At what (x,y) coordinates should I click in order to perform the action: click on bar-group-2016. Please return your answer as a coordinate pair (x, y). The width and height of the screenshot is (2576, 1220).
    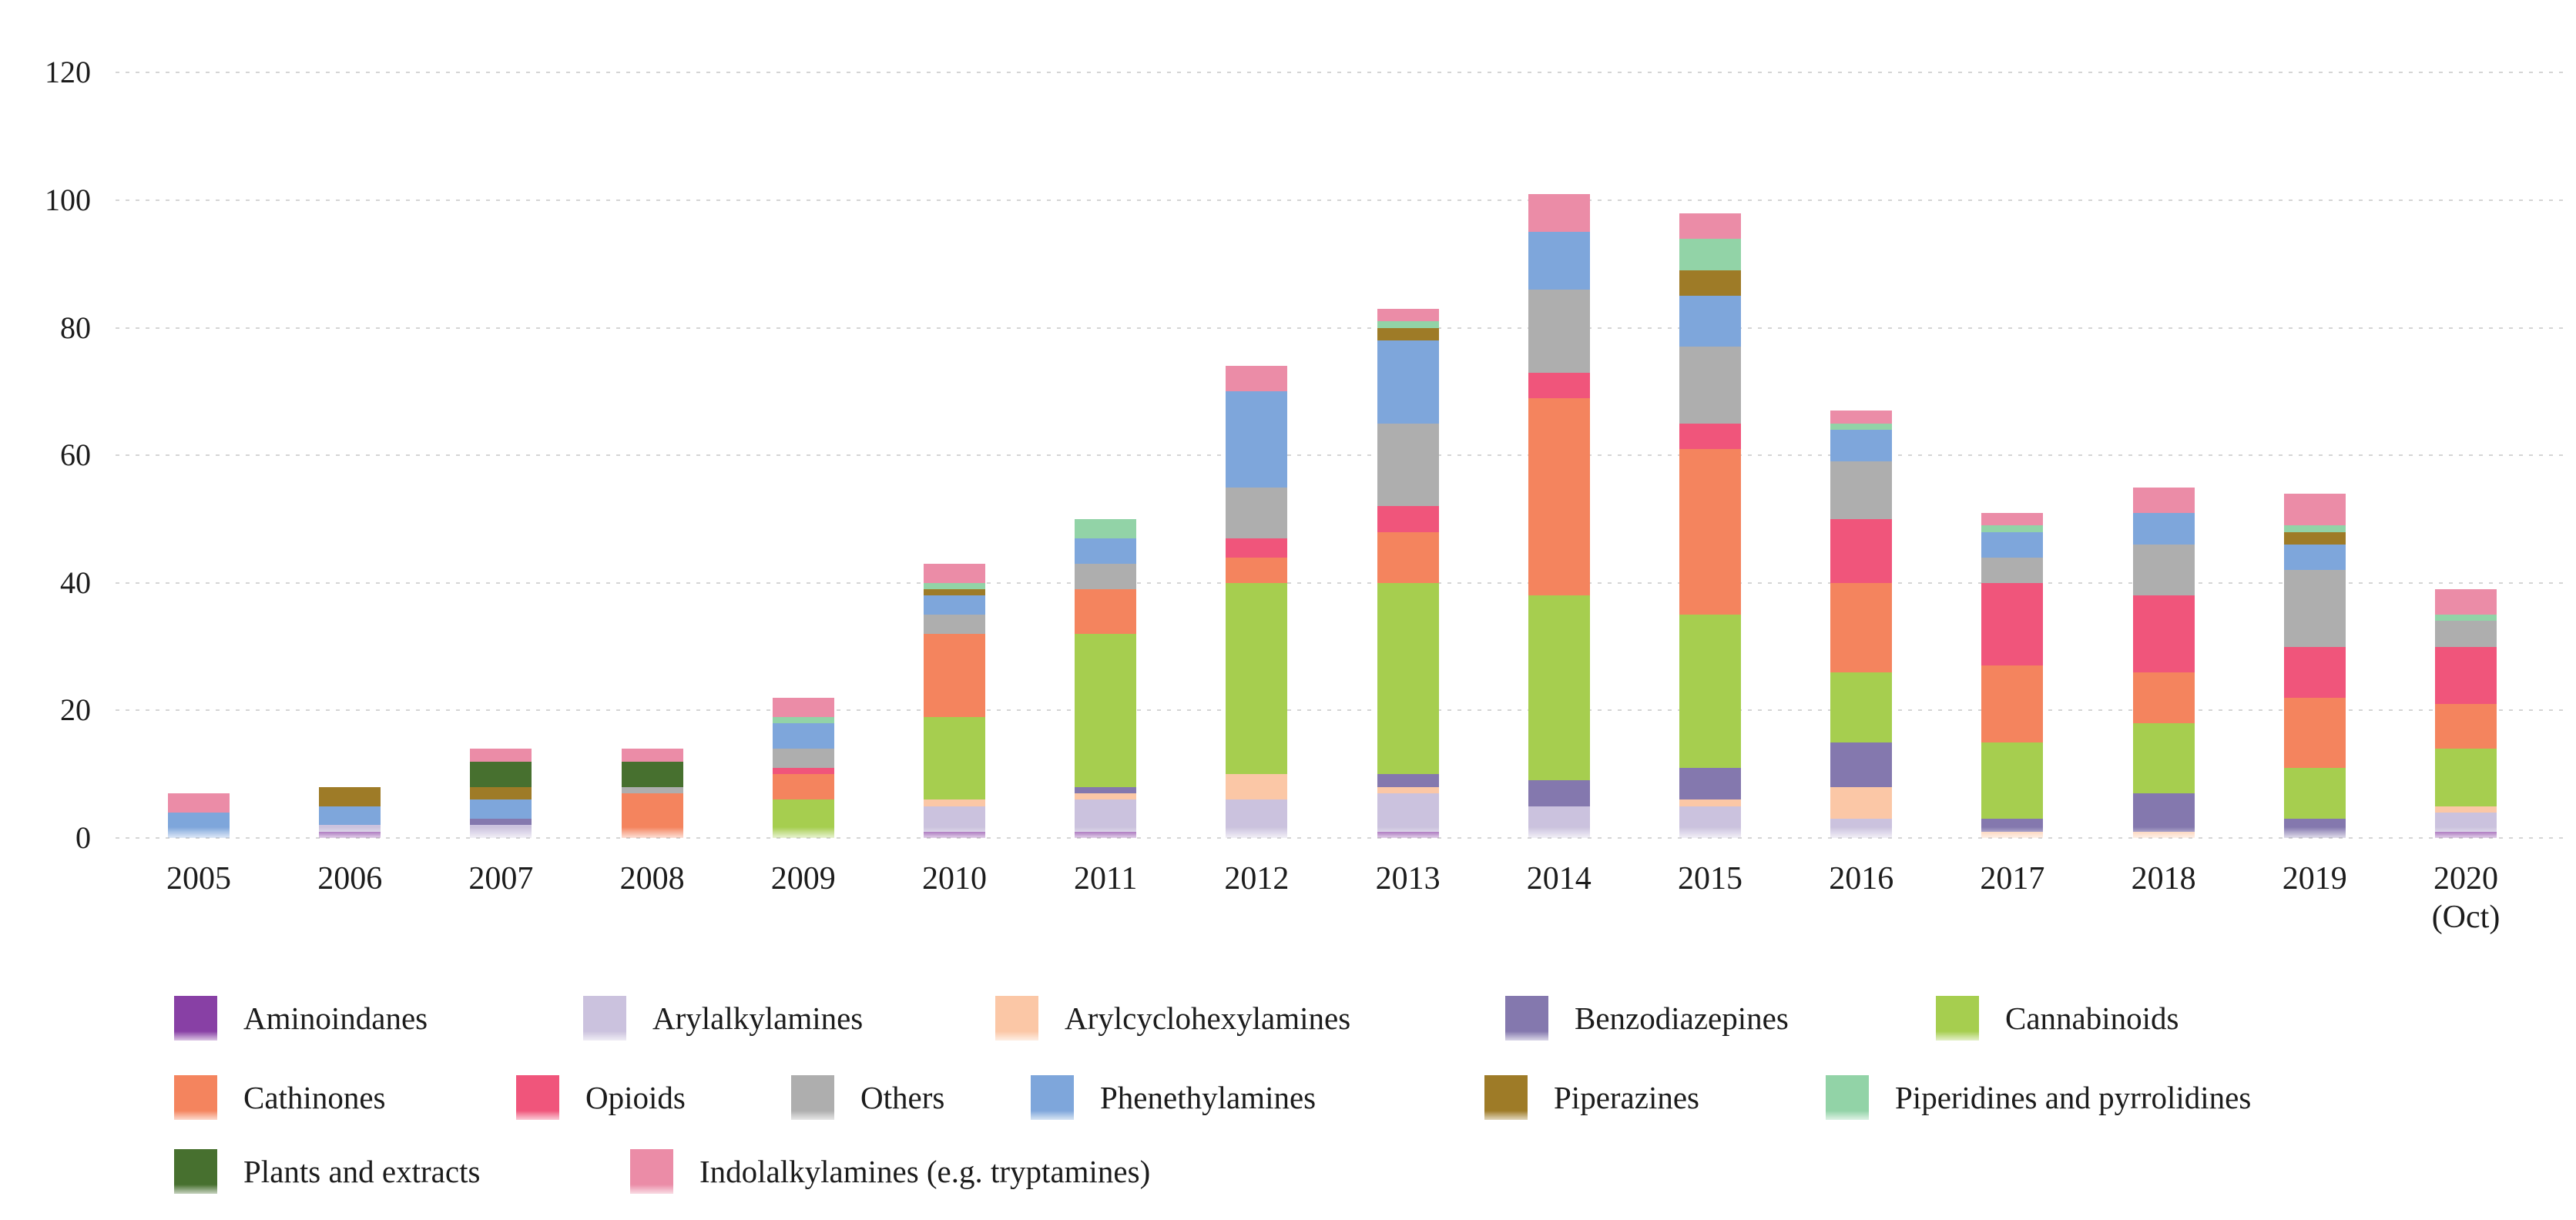
    Looking at the image, I should click on (1861, 624).